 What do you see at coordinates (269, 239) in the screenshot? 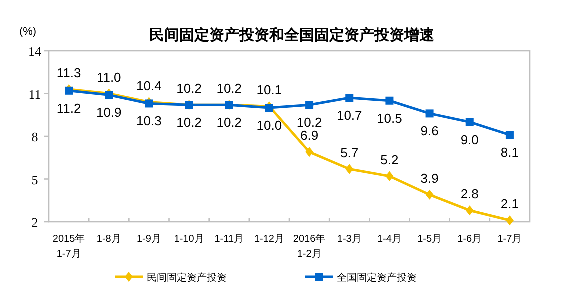
I see `x-tick-label: 1-12月` at bounding box center [269, 239].